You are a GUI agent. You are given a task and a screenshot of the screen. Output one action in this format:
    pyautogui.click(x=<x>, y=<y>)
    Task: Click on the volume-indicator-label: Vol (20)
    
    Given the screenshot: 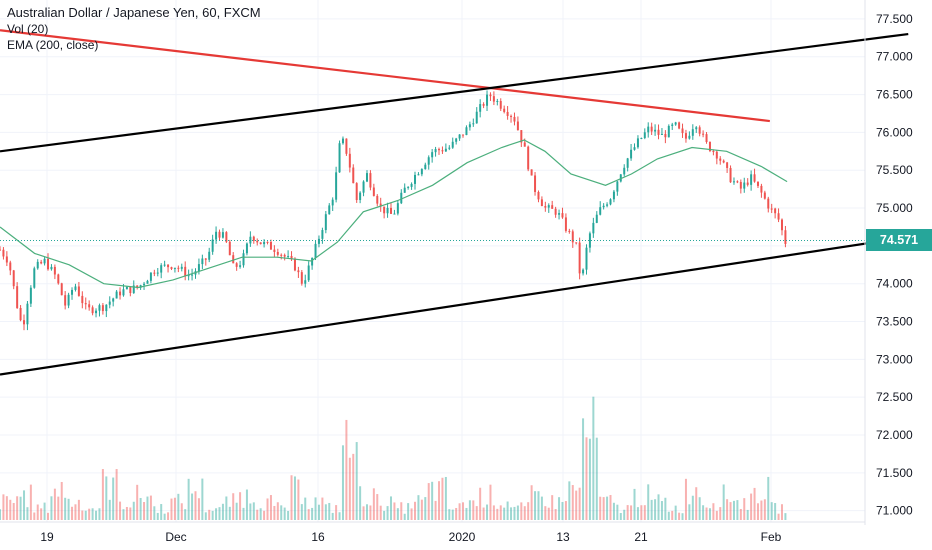 What is the action you would take?
    pyautogui.click(x=28, y=29)
    